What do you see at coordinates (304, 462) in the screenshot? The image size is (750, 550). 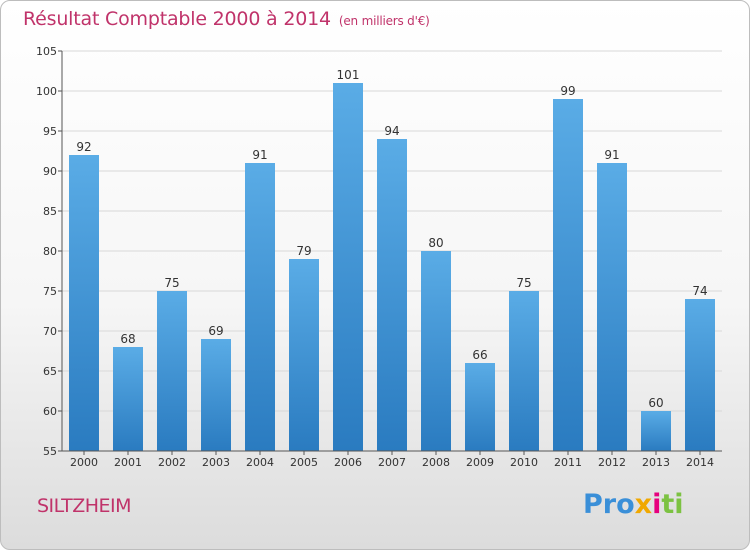 I see `x-tick-label: 2005` at bounding box center [304, 462].